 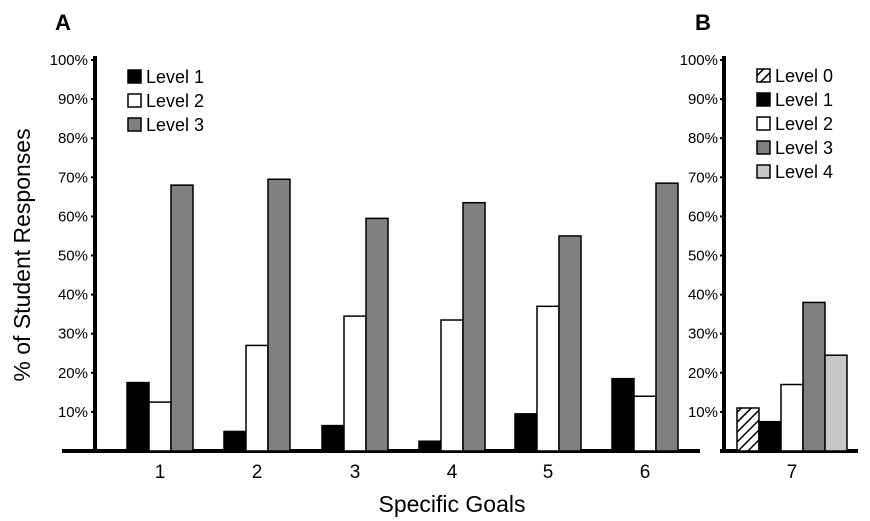 What do you see at coordinates (548, 472) in the screenshot?
I see `x-tick-label: 5` at bounding box center [548, 472].